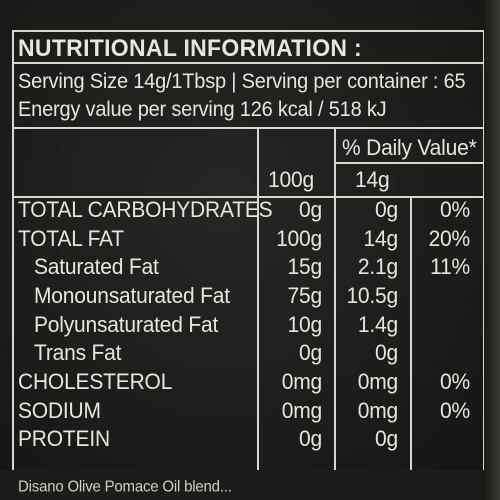 This screenshot has height=500, width=500. What do you see at coordinates (372, 180) in the screenshot?
I see `column-header-14g: 14g` at bounding box center [372, 180].